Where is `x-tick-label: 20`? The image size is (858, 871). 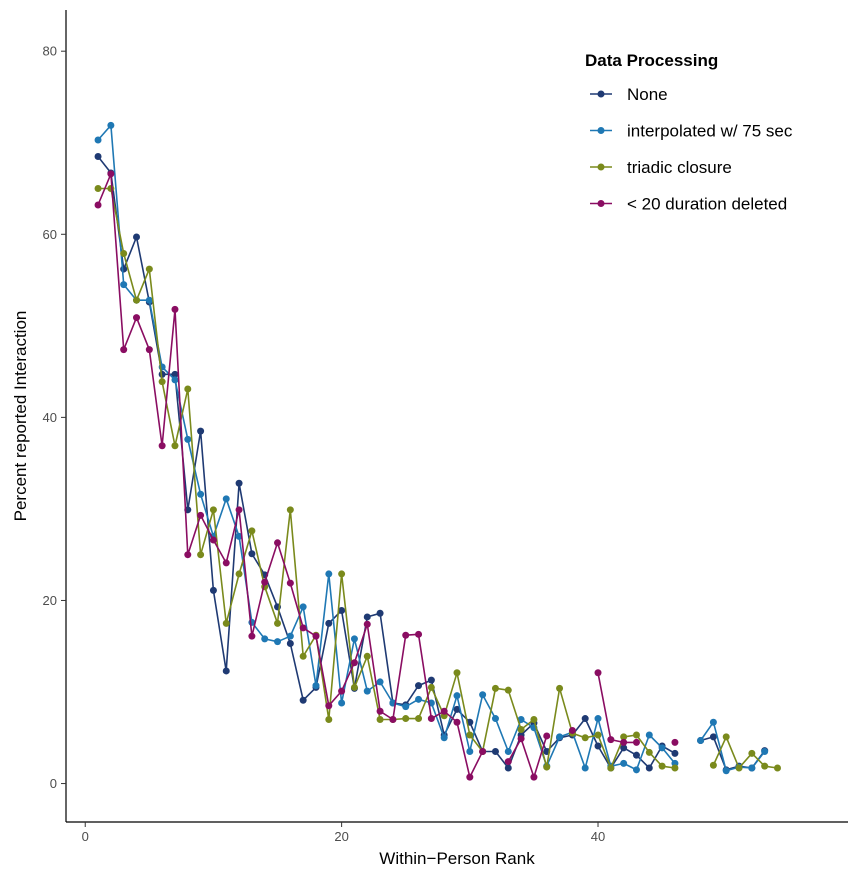
x-tick-label: 20 is located at coordinates (341, 836).